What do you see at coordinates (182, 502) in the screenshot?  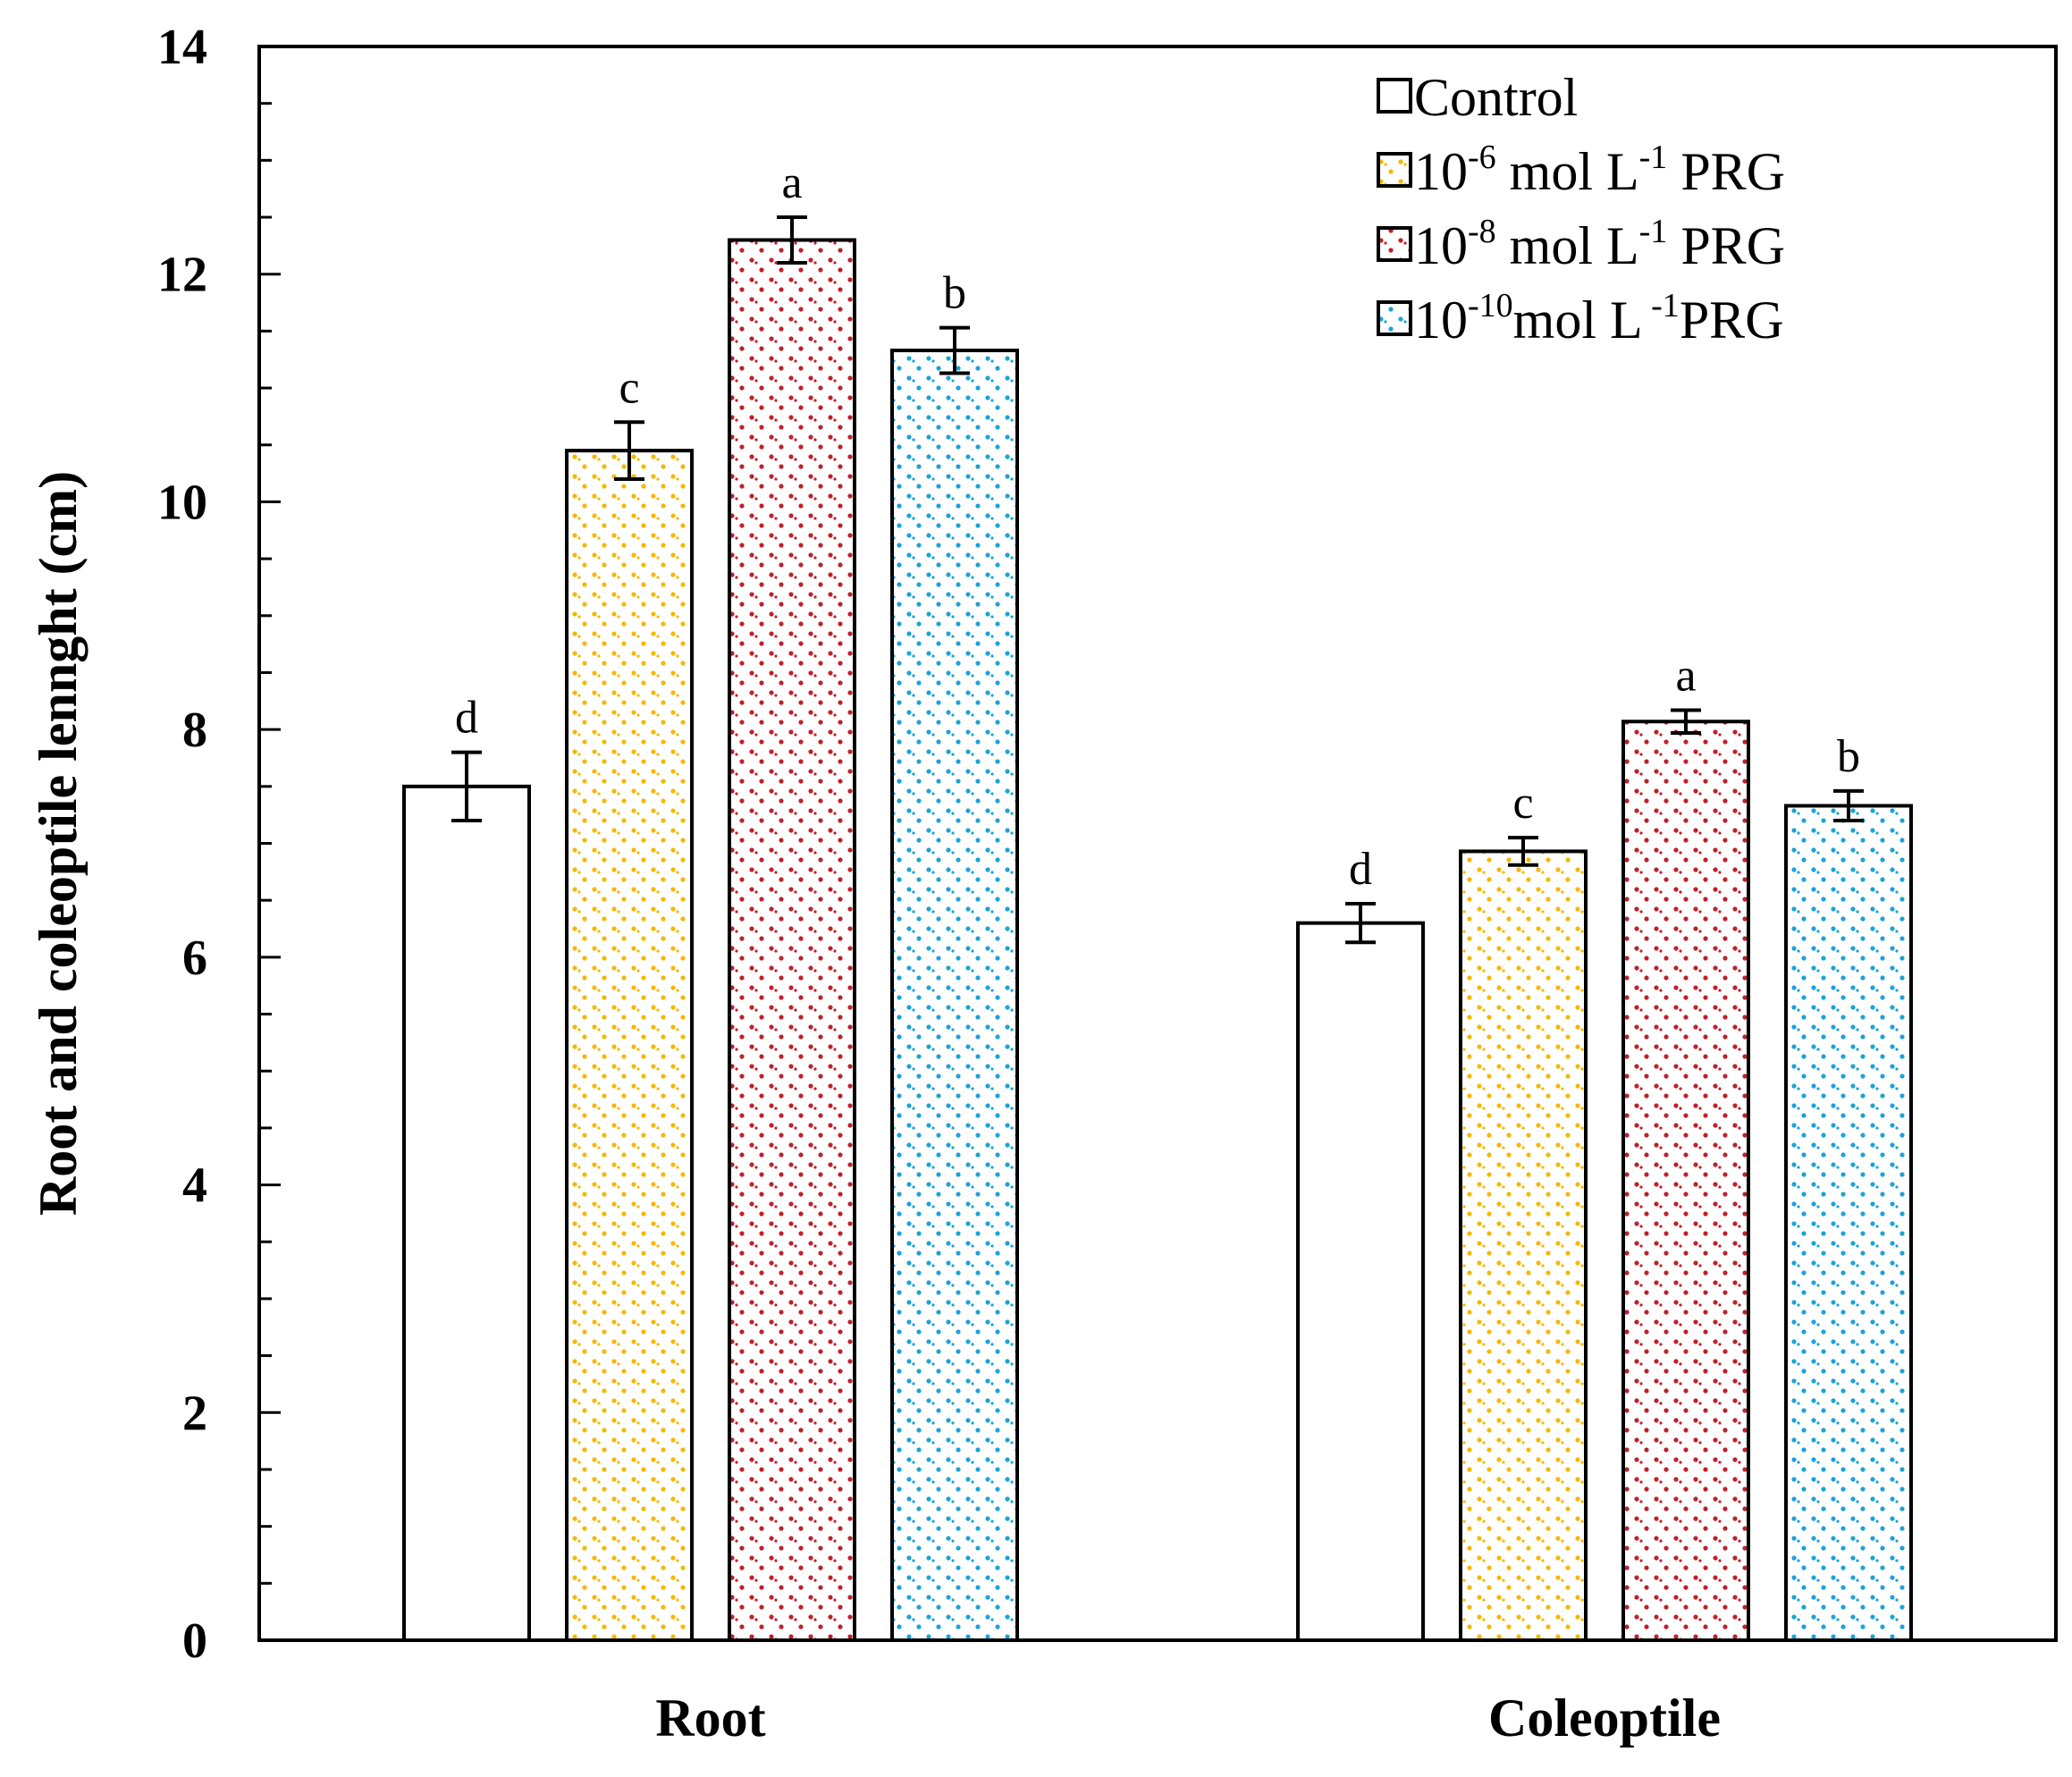 I see `y-tick-label: 10` at bounding box center [182, 502].